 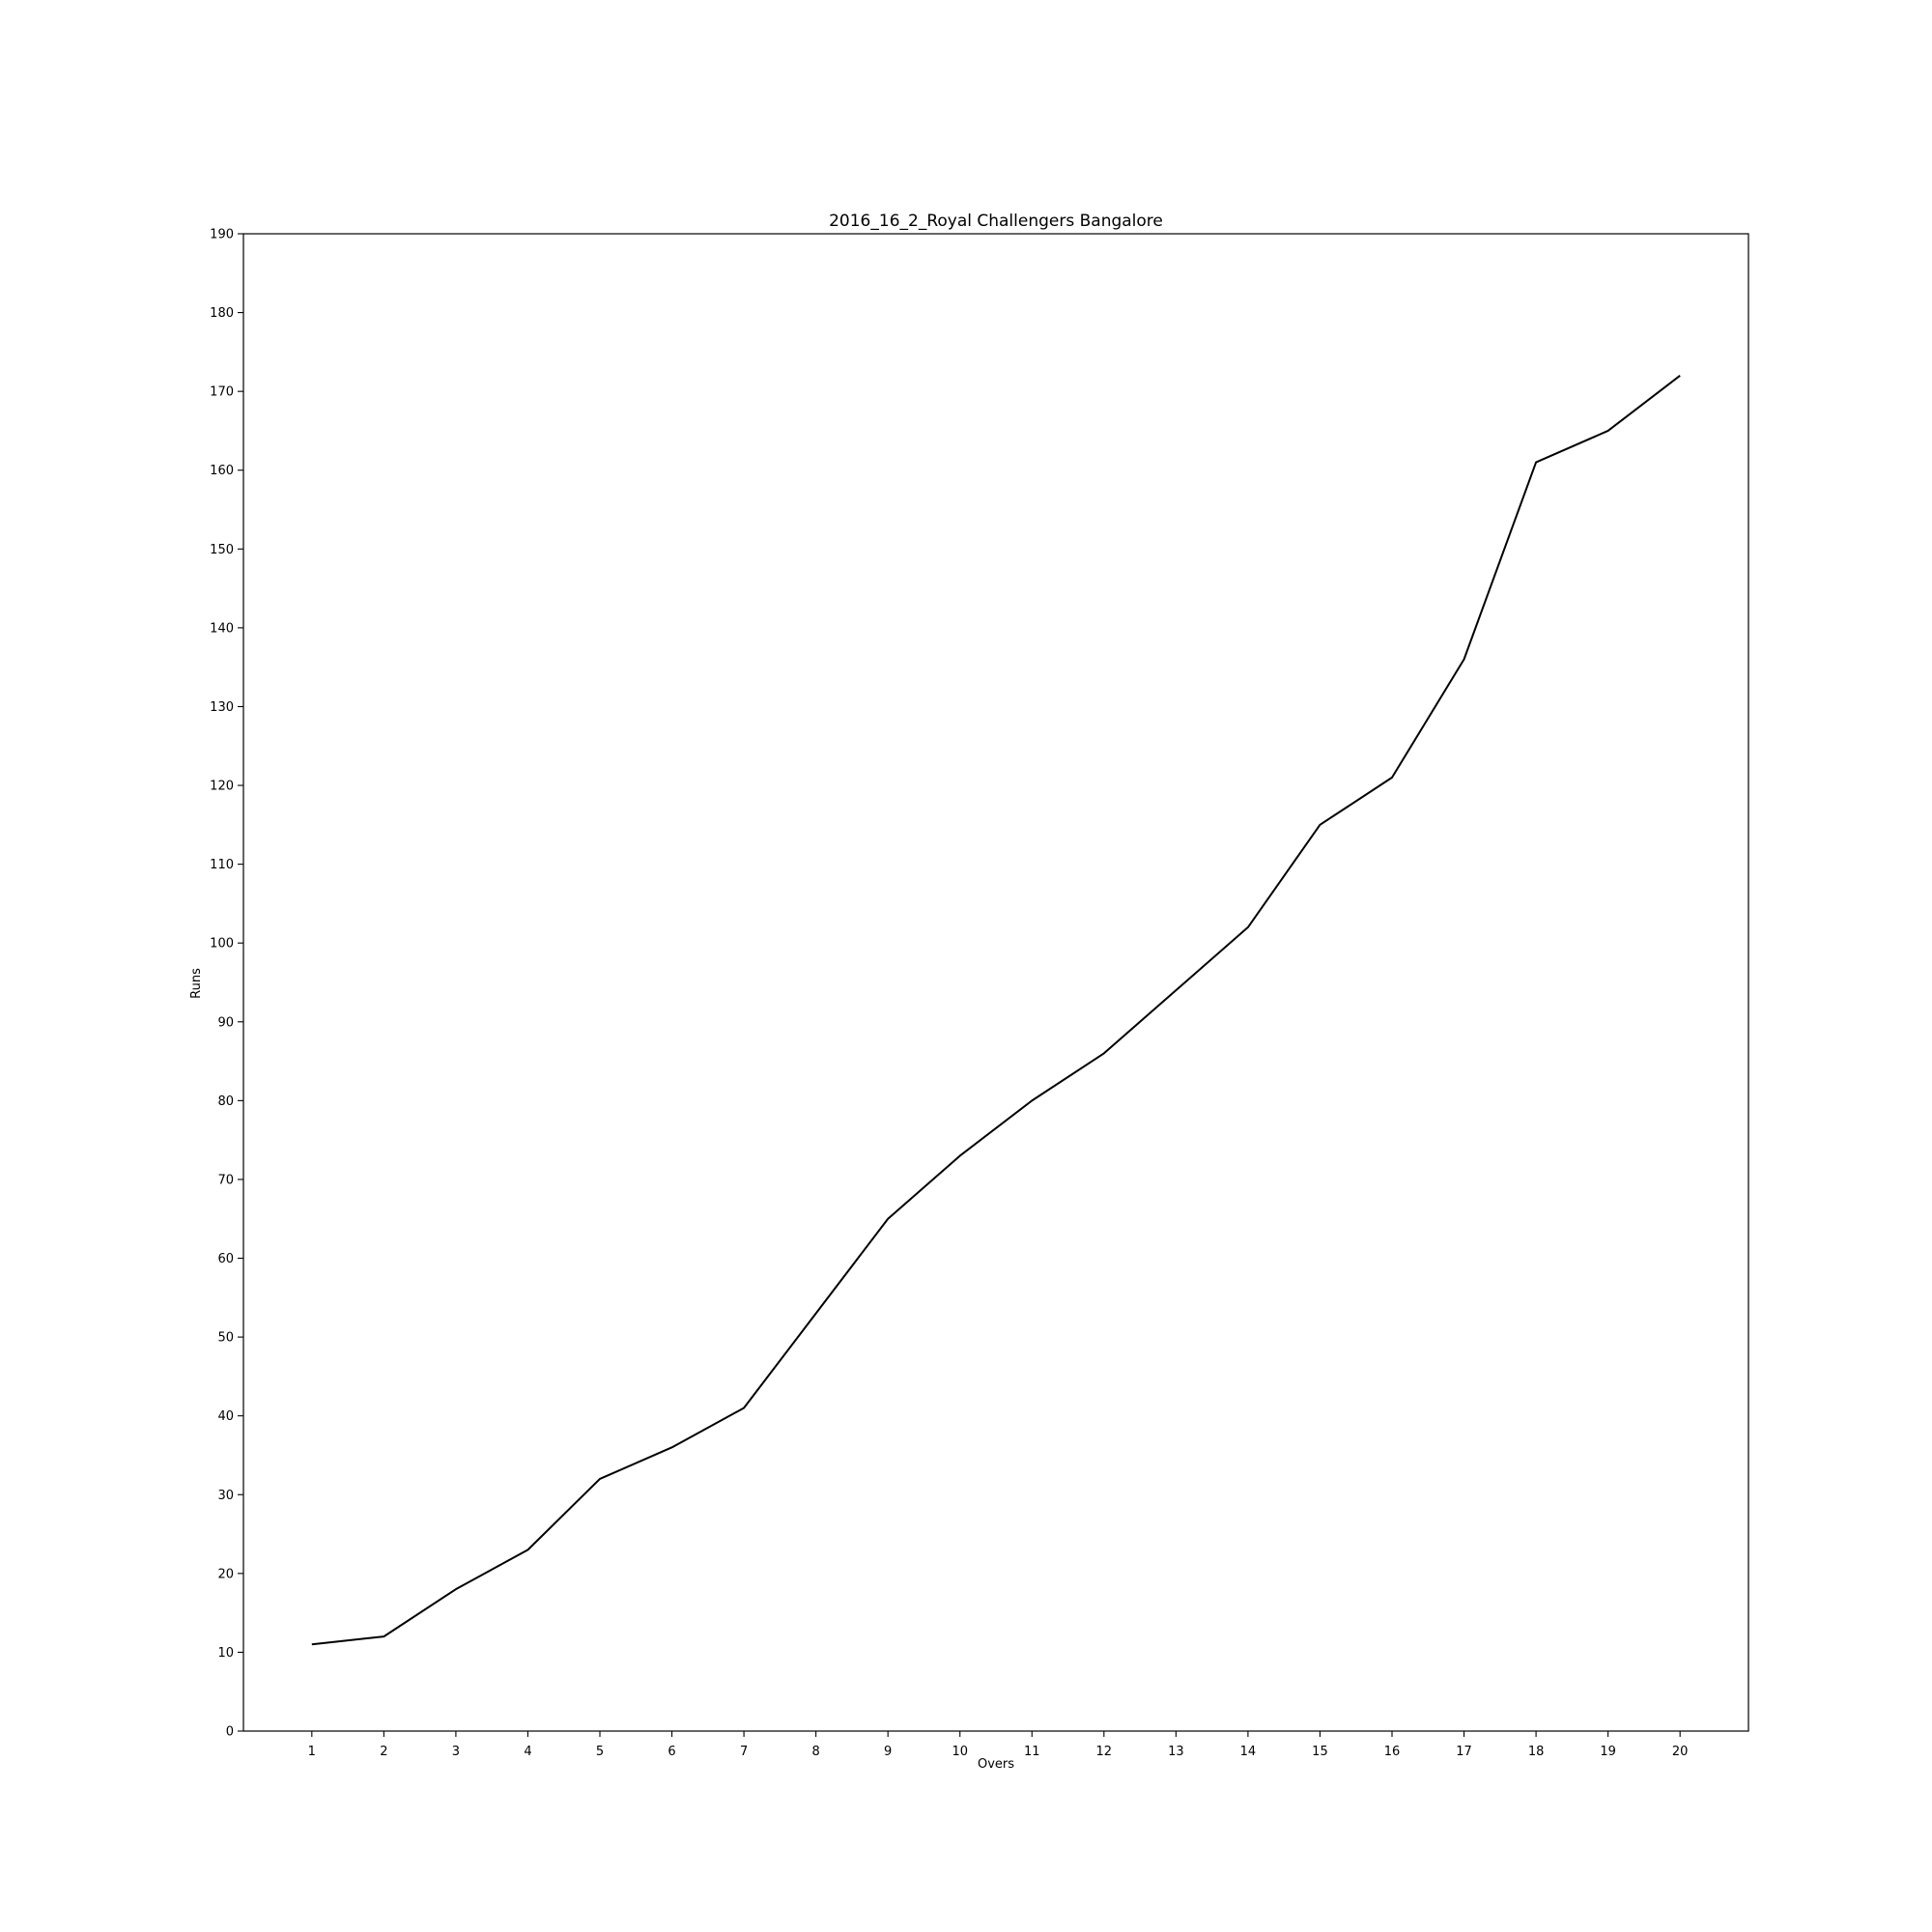 What do you see at coordinates (222, 944) in the screenshot?
I see `y-tick-label: 100` at bounding box center [222, 944].